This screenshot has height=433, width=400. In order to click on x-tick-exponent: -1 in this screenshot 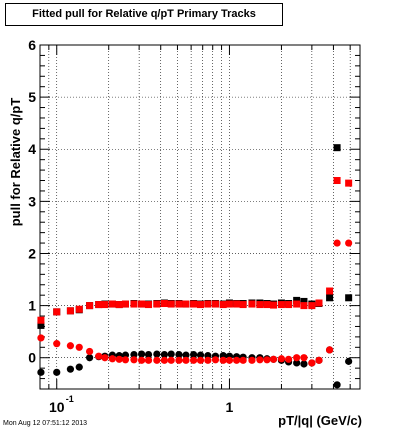, I will do `click(70, 399)`.